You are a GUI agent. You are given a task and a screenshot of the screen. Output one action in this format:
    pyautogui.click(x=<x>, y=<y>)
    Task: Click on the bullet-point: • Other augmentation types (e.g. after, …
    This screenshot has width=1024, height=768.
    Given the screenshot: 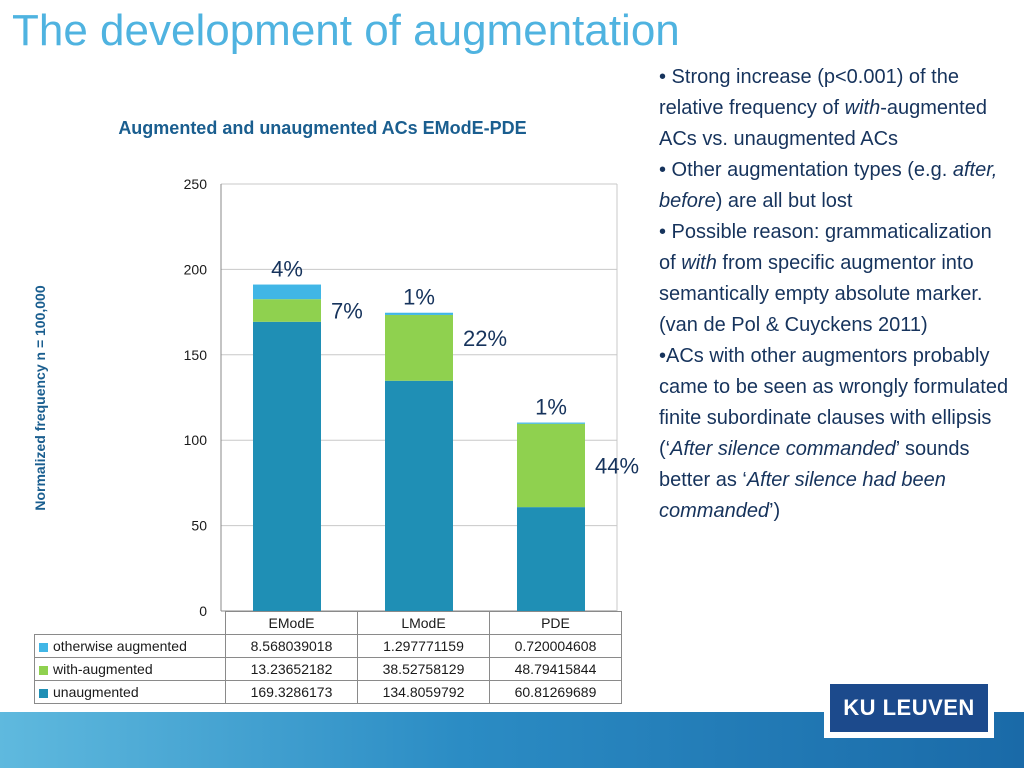 What is the action you would take?
    pyautogui.click(x=834, y=186)
    